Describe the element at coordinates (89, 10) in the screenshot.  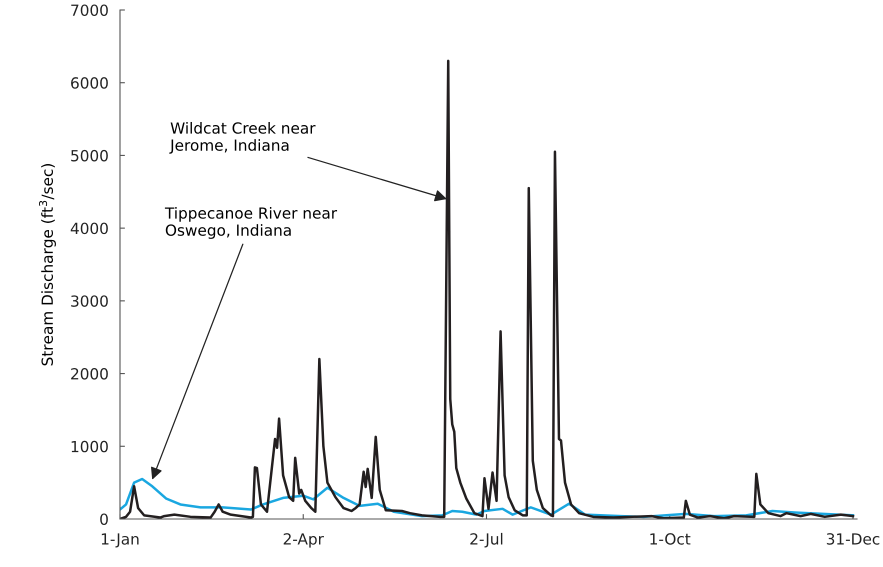
I see `y-tick-label: 7000` at that location.